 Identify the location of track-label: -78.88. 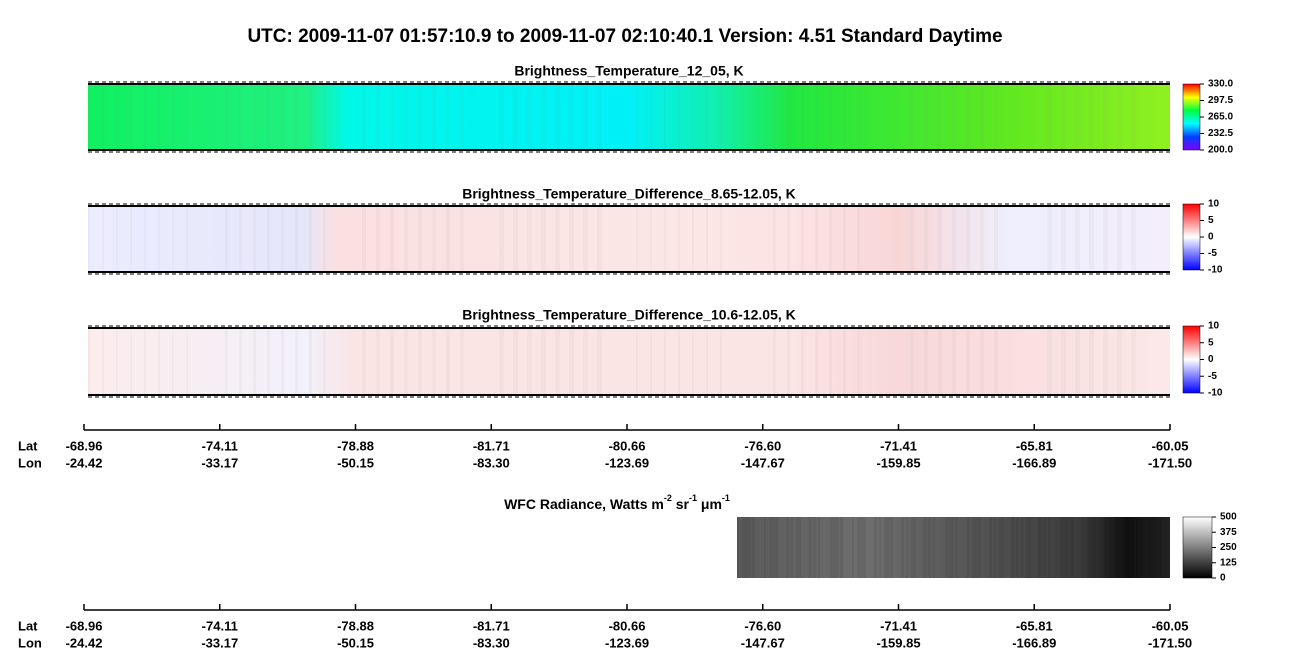
(355, 625).